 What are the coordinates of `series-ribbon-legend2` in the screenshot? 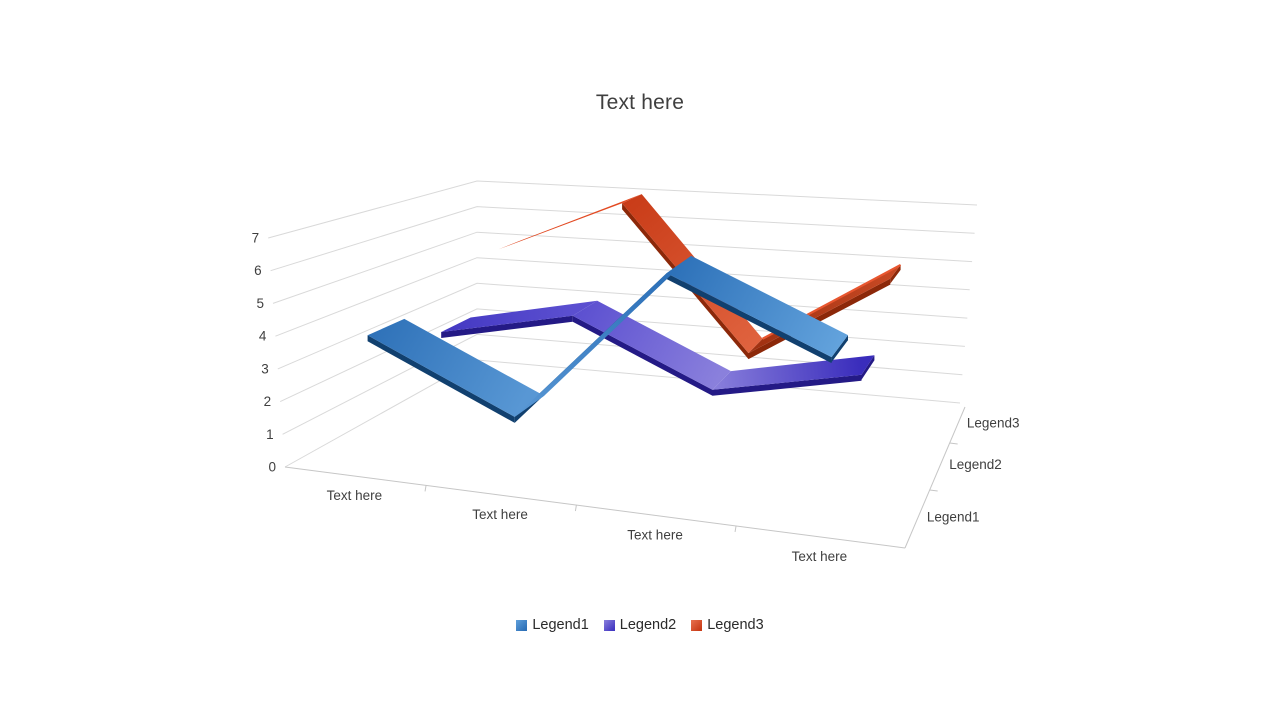 It's located at (658, 348).